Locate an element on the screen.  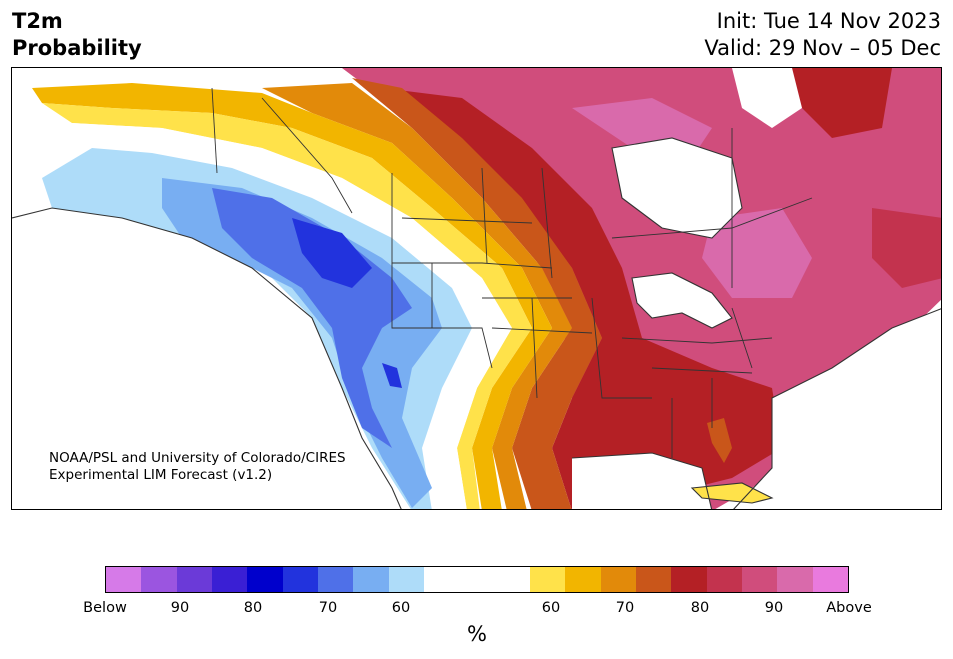
colorbar-tick-above: Above is located at coordinates (849, 608).